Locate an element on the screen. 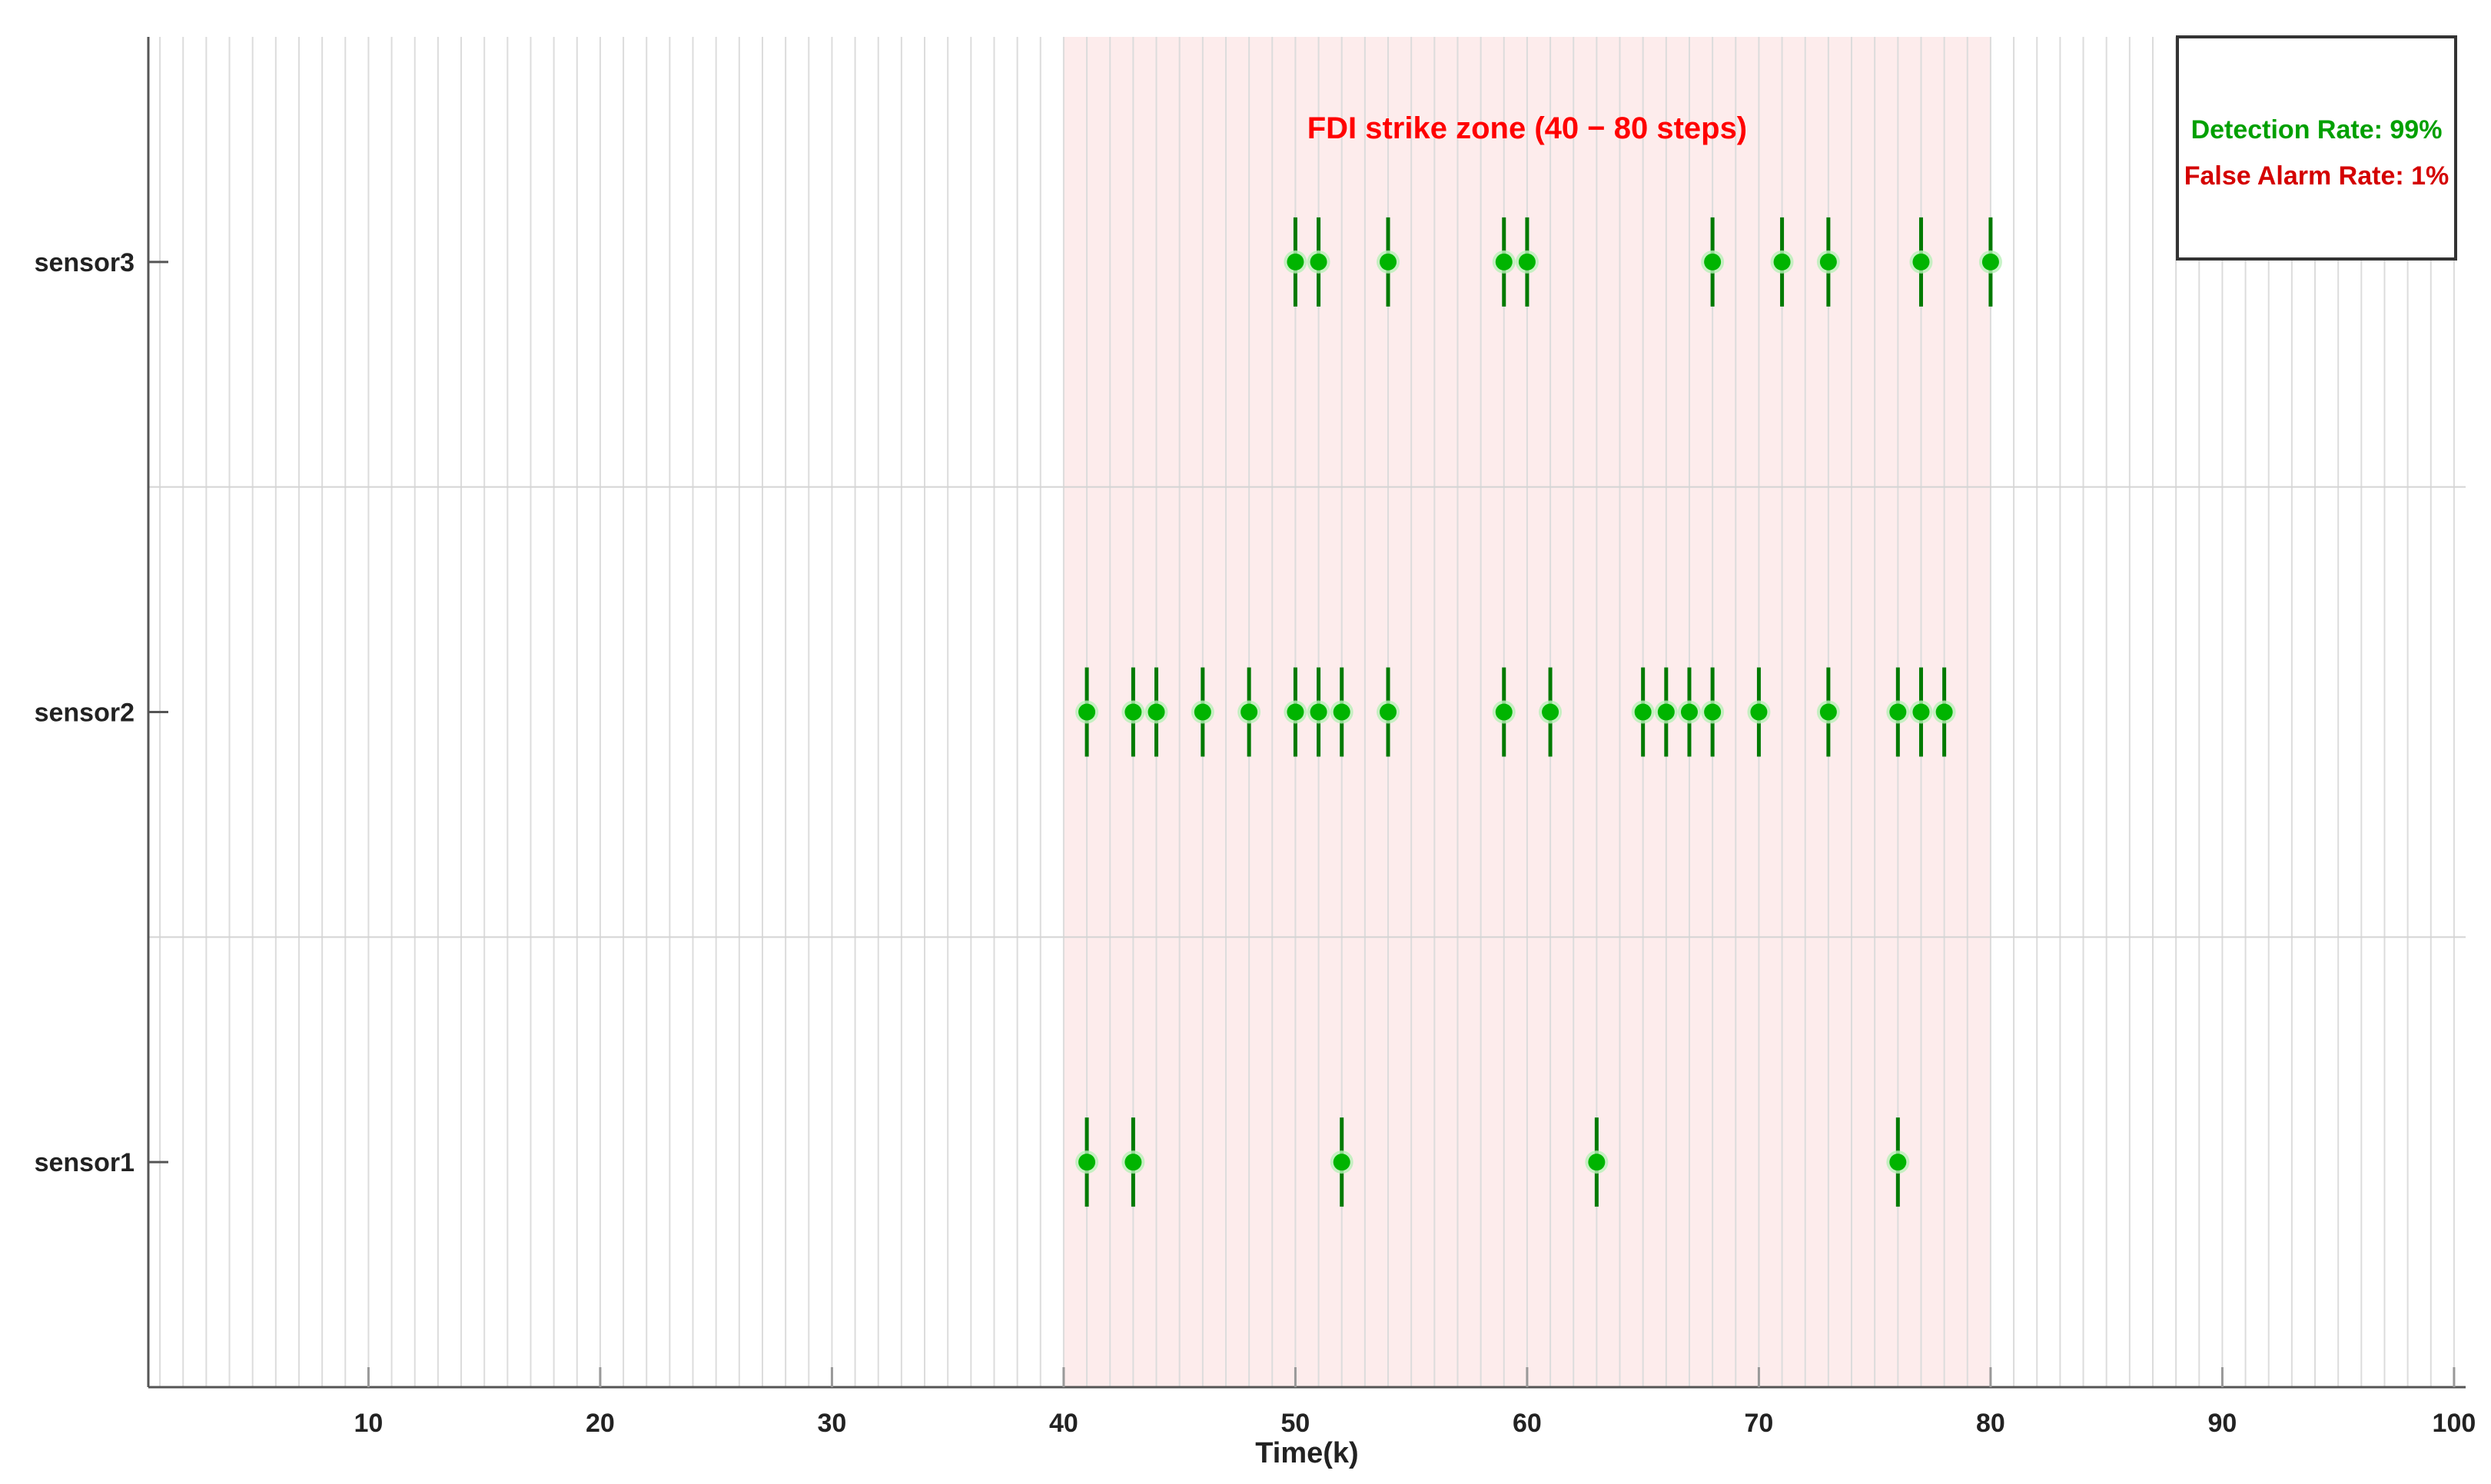 This screenshot has height=1484, width=2491. x-tick-label: 100 is located at coordinates (2454, 1423).